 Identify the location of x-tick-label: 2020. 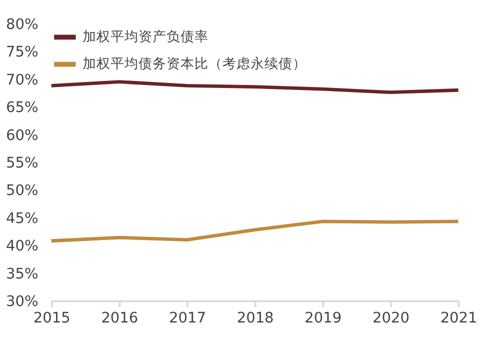
(391, 318).